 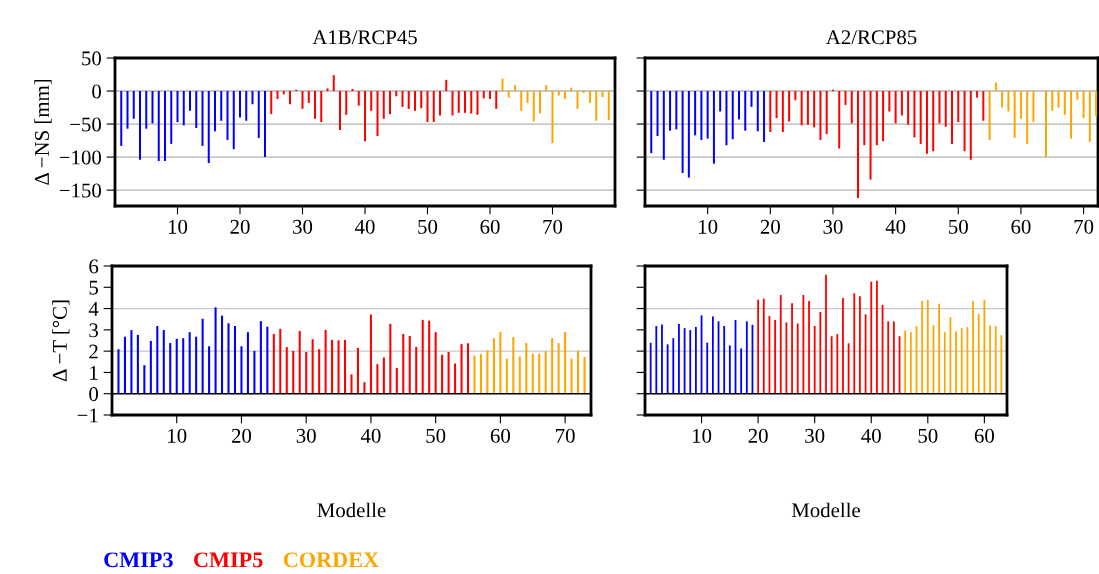 I want to click on y-tick-label: 5, so click(x=93, y=287).